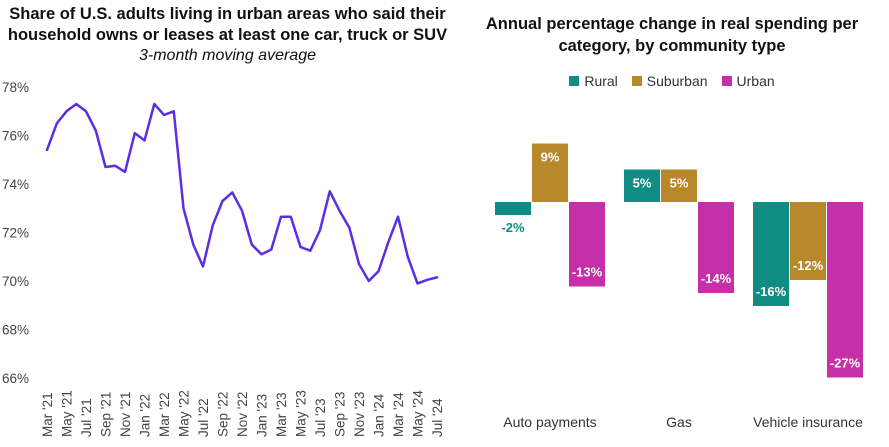 Image resolution: width=889 pixels, height=447 pixels. I want to click on bar-value-label: -12%, so click(808, 265).